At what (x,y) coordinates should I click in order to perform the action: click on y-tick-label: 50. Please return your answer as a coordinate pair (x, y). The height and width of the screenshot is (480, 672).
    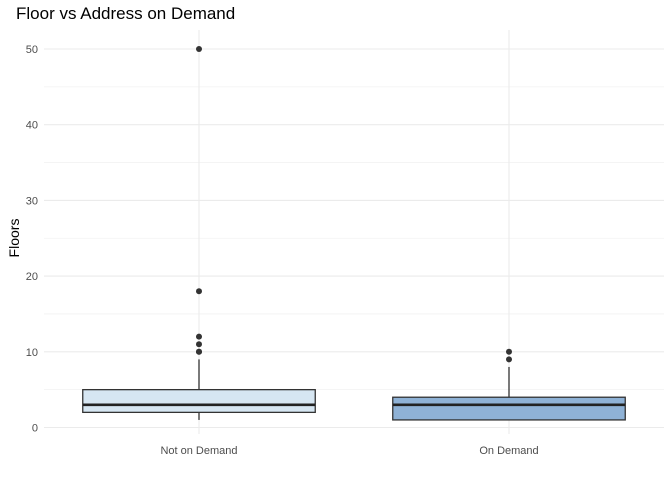
    Looking at the image, I should click on (32, 50).